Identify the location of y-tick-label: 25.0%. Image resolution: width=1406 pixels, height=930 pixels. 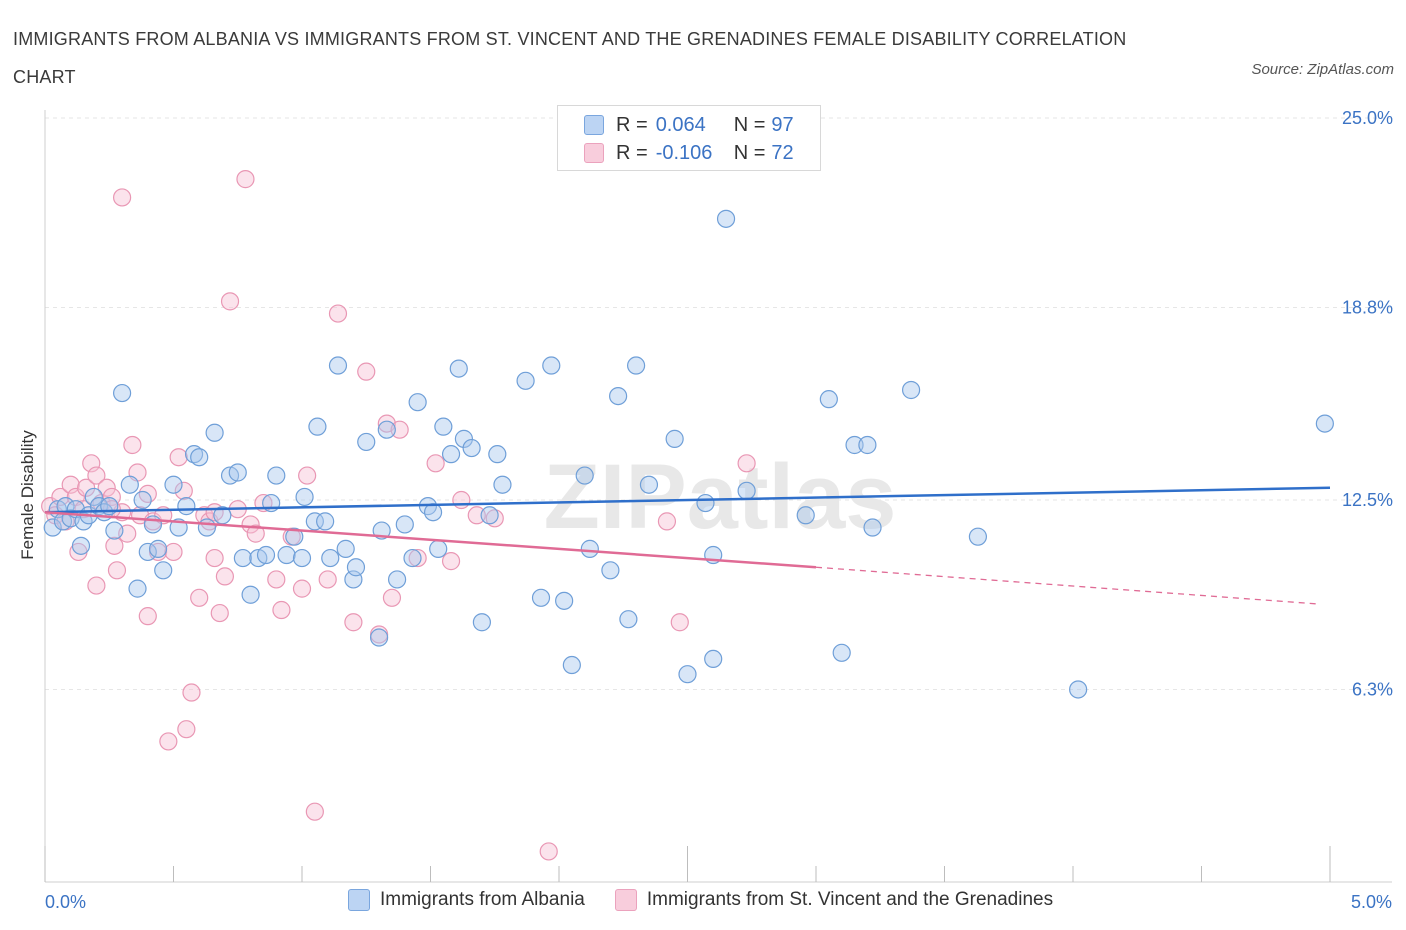
(1367, 118).